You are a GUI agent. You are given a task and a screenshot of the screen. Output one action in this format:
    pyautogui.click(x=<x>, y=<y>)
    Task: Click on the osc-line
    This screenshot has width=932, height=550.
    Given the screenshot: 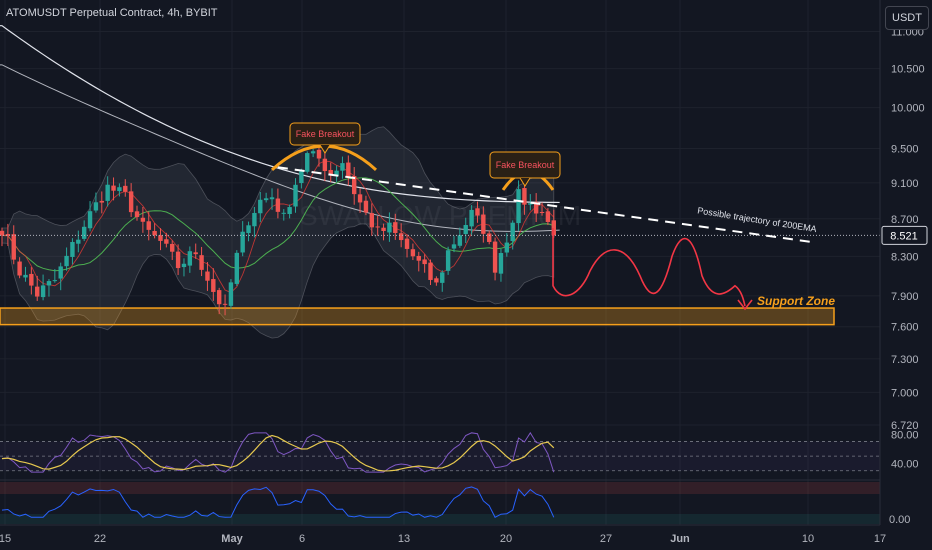 What is the action you would take?
    pyautogui.click(x=278, y=502)
    